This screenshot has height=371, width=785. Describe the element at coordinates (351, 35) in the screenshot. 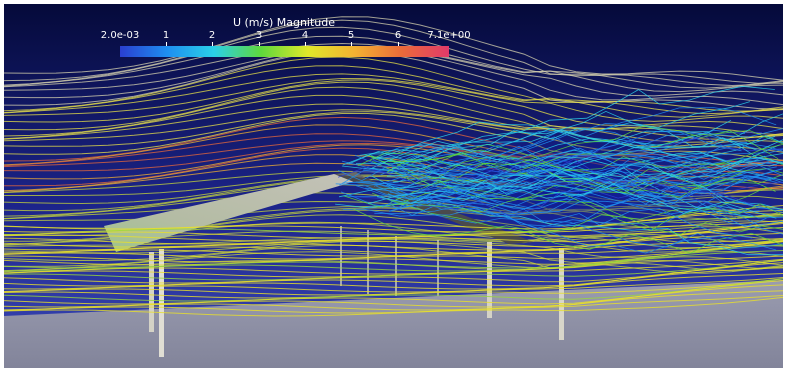

I see `colorbar-tick-label: 5` at that location.